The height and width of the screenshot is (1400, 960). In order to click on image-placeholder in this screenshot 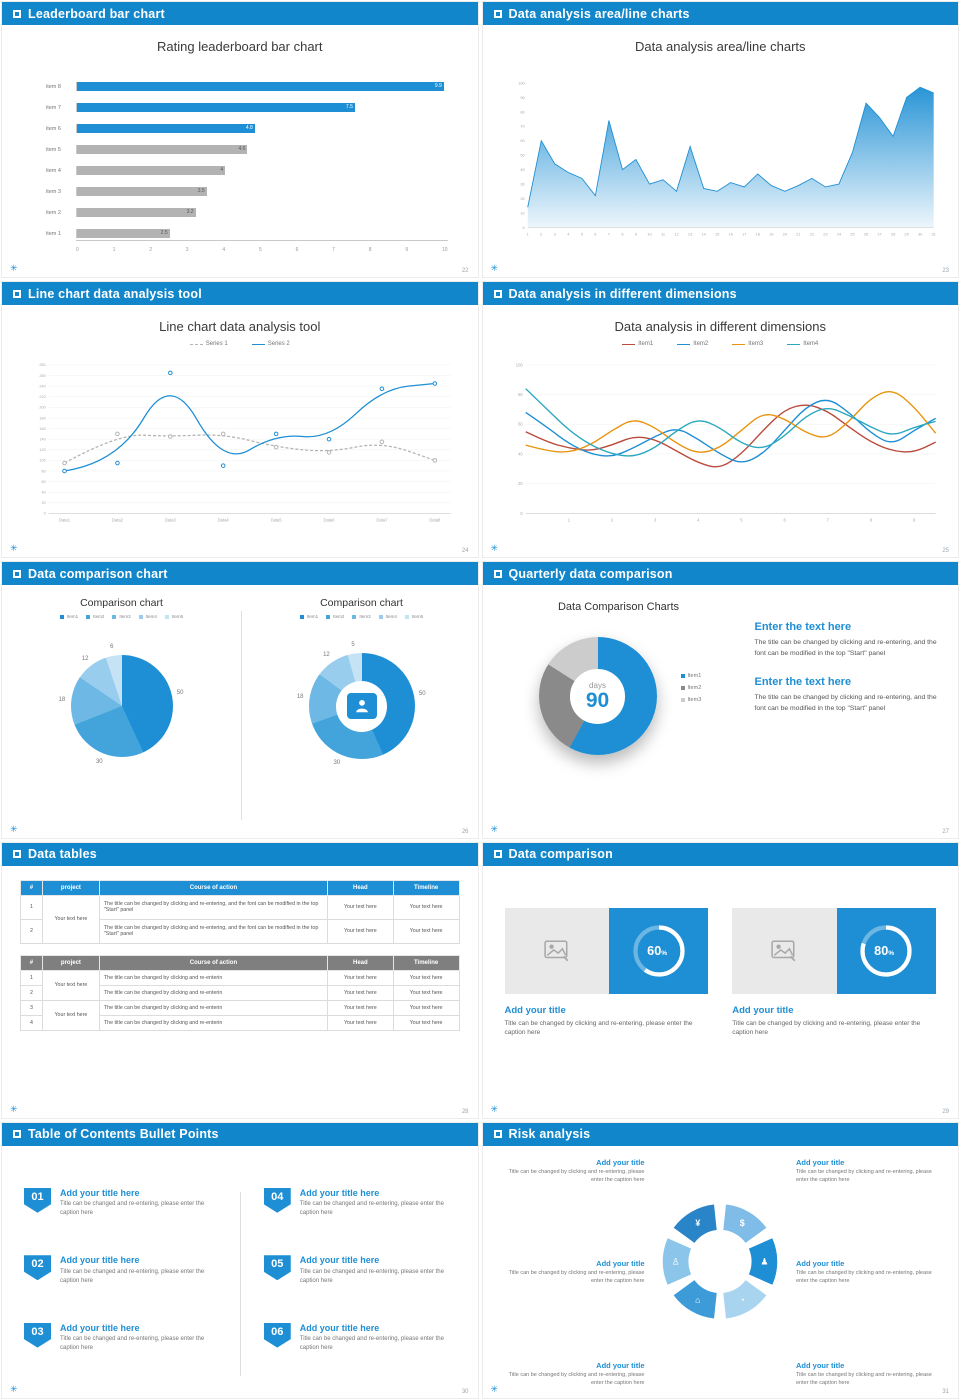, I will do `click(784, 950)`.